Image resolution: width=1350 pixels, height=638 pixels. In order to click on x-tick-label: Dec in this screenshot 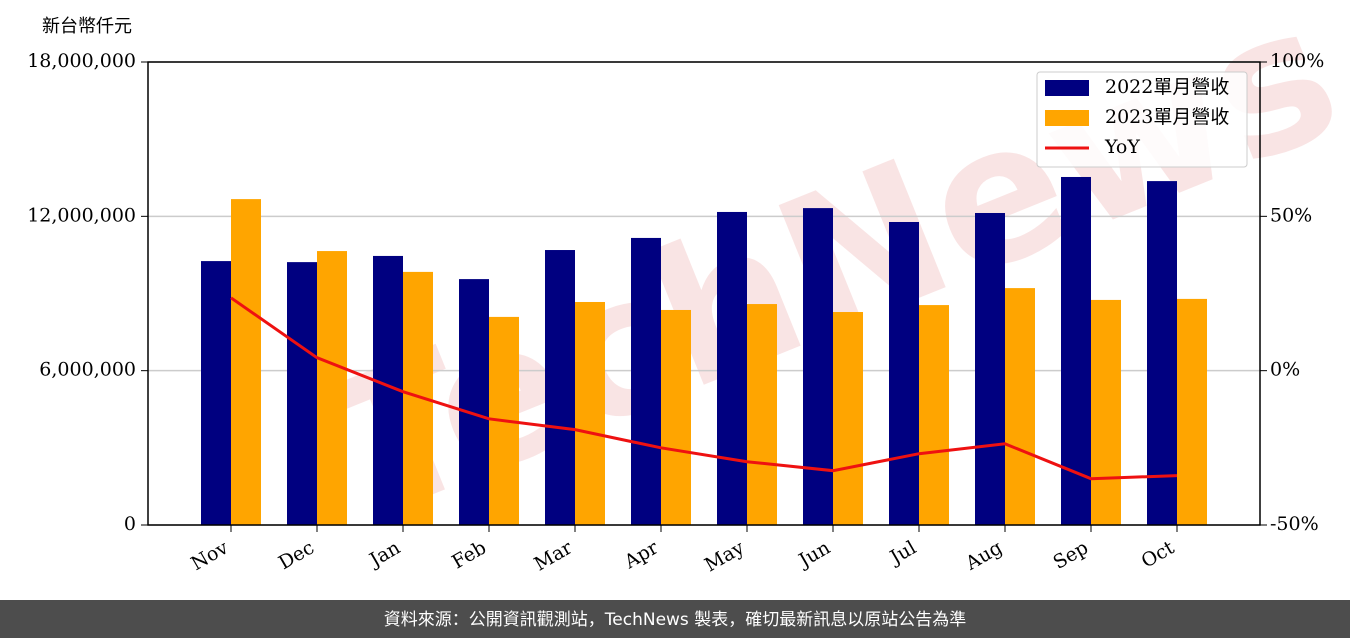, I will do `click(296, 556)`.